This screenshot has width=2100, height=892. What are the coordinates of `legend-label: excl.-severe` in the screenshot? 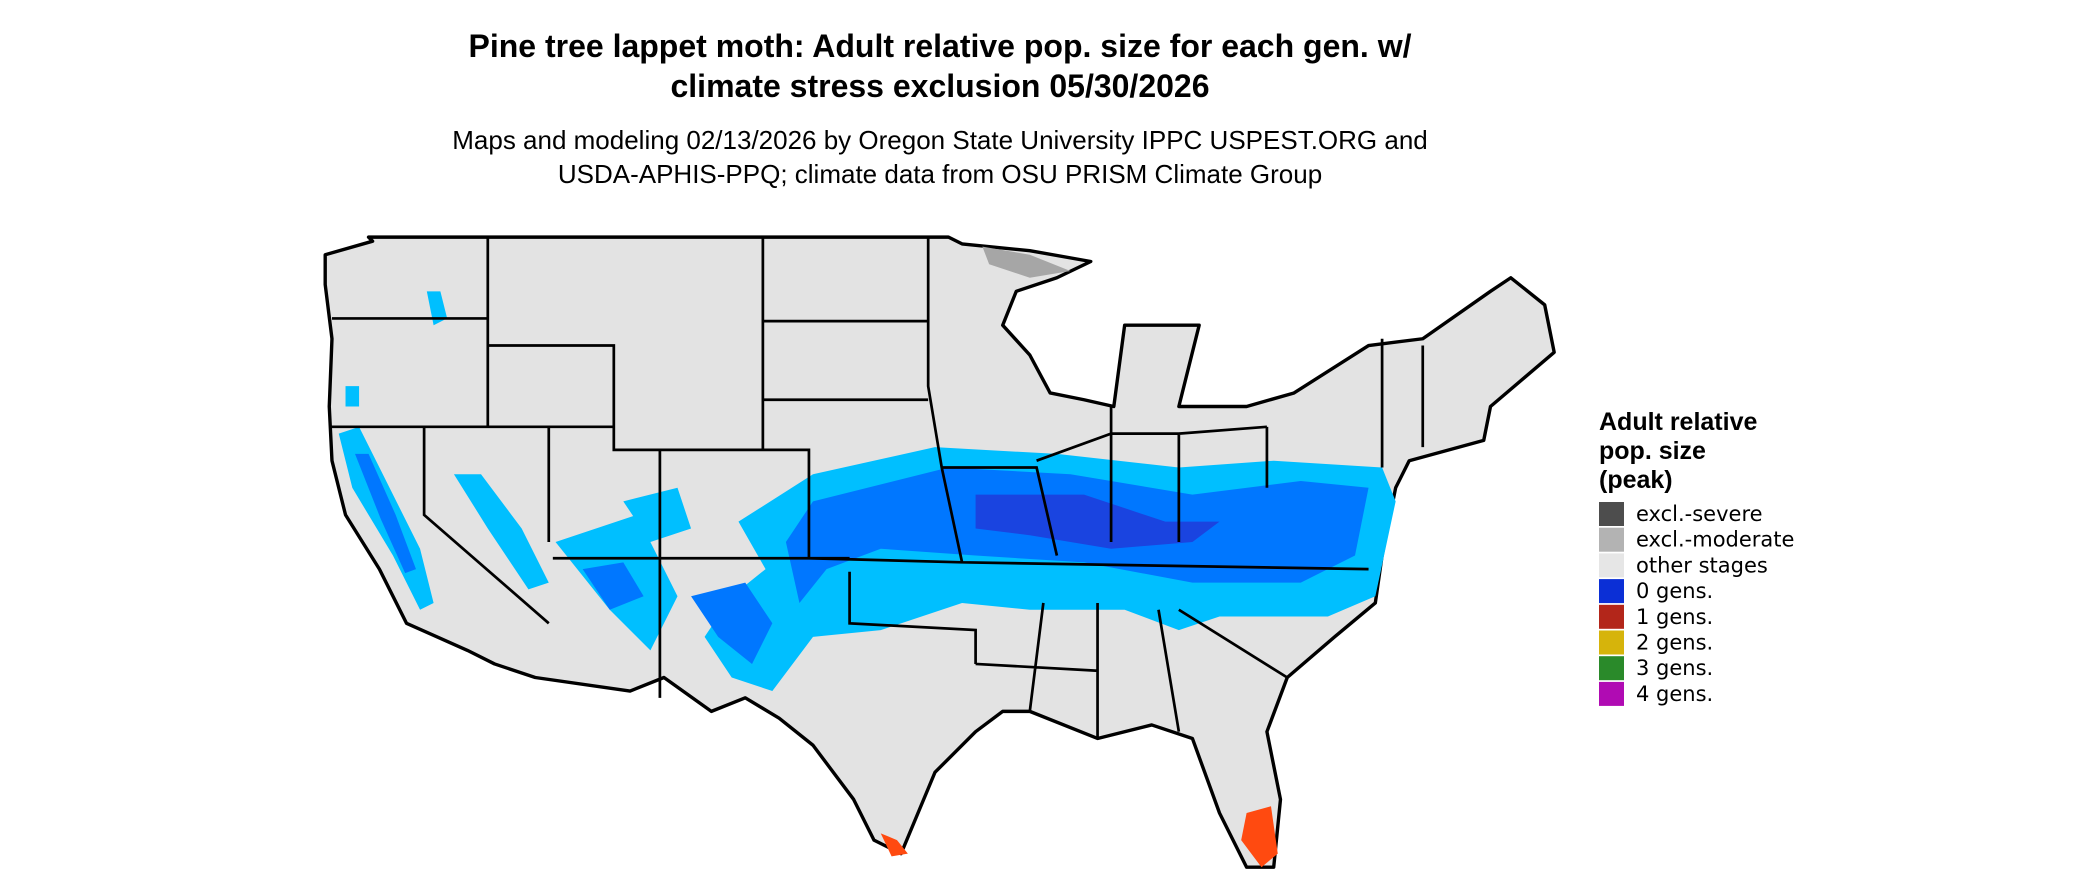 It's located at (1699, 514).